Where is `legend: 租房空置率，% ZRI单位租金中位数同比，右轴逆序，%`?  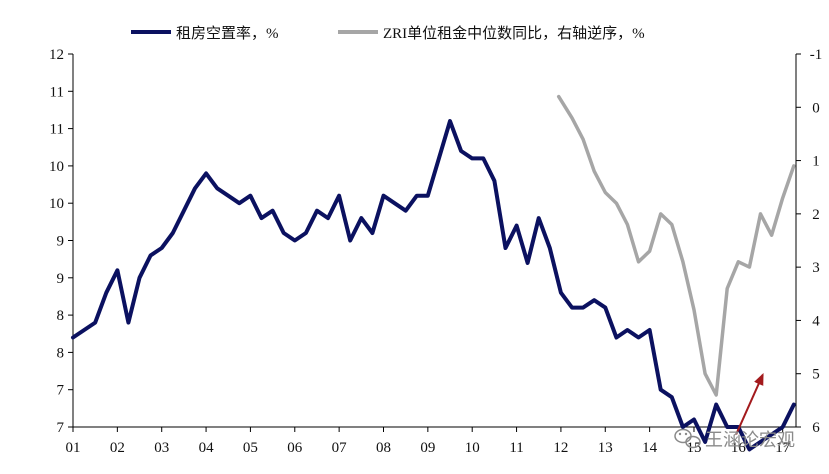
legend: 租房空置率，% ZRI单位租金中位数同比，右轴逆序，% is located at coordinates (388, 33).